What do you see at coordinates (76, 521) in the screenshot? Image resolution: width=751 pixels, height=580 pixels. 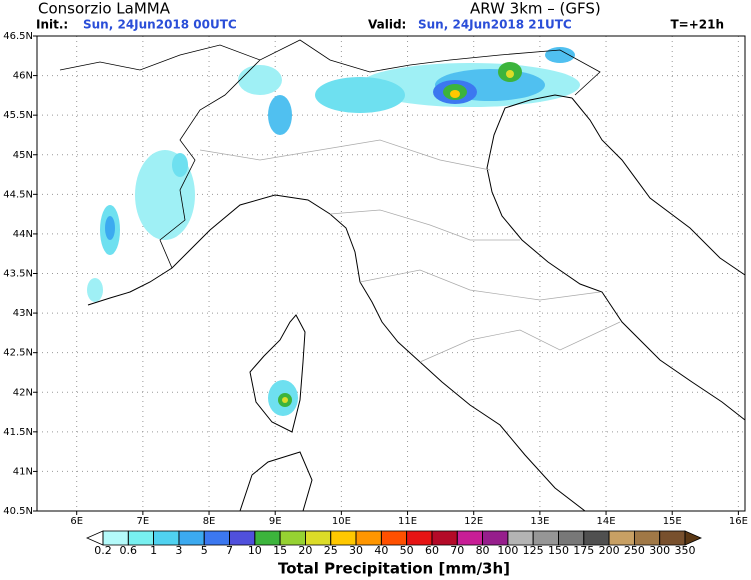 I see `lon-tick-label: 6E` at bounding box center [76, 521].